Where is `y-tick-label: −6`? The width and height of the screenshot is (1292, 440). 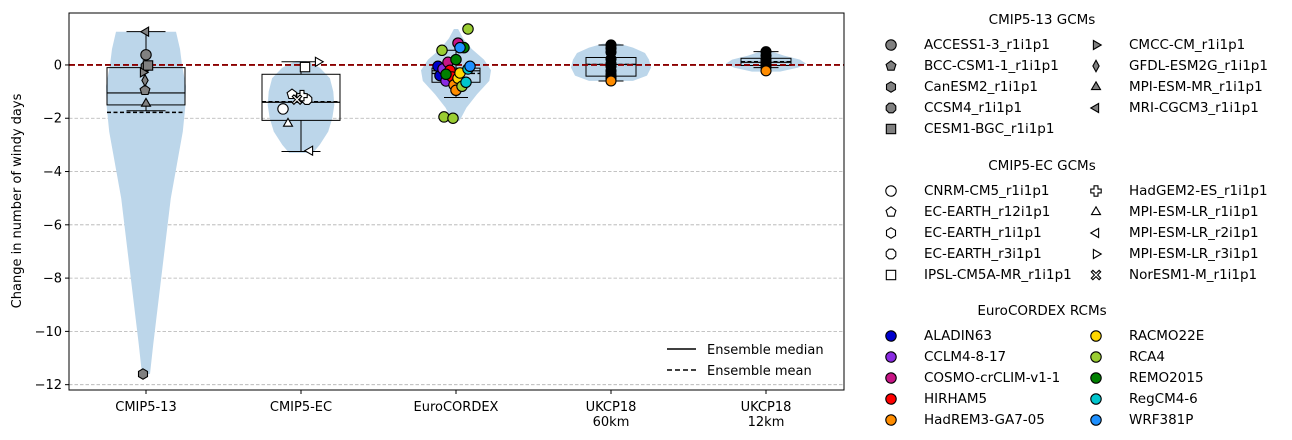
y-tick-label: −6 is located at coordinates (52, 225).